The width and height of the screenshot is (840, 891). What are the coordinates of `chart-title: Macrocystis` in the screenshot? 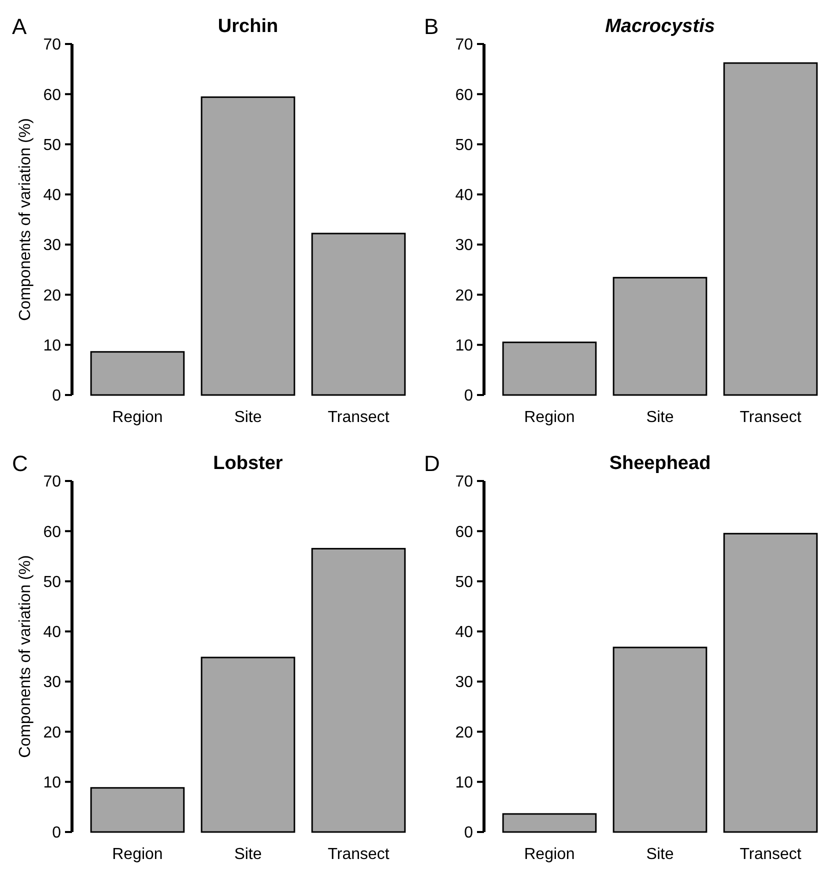 It's located at (660, 26).